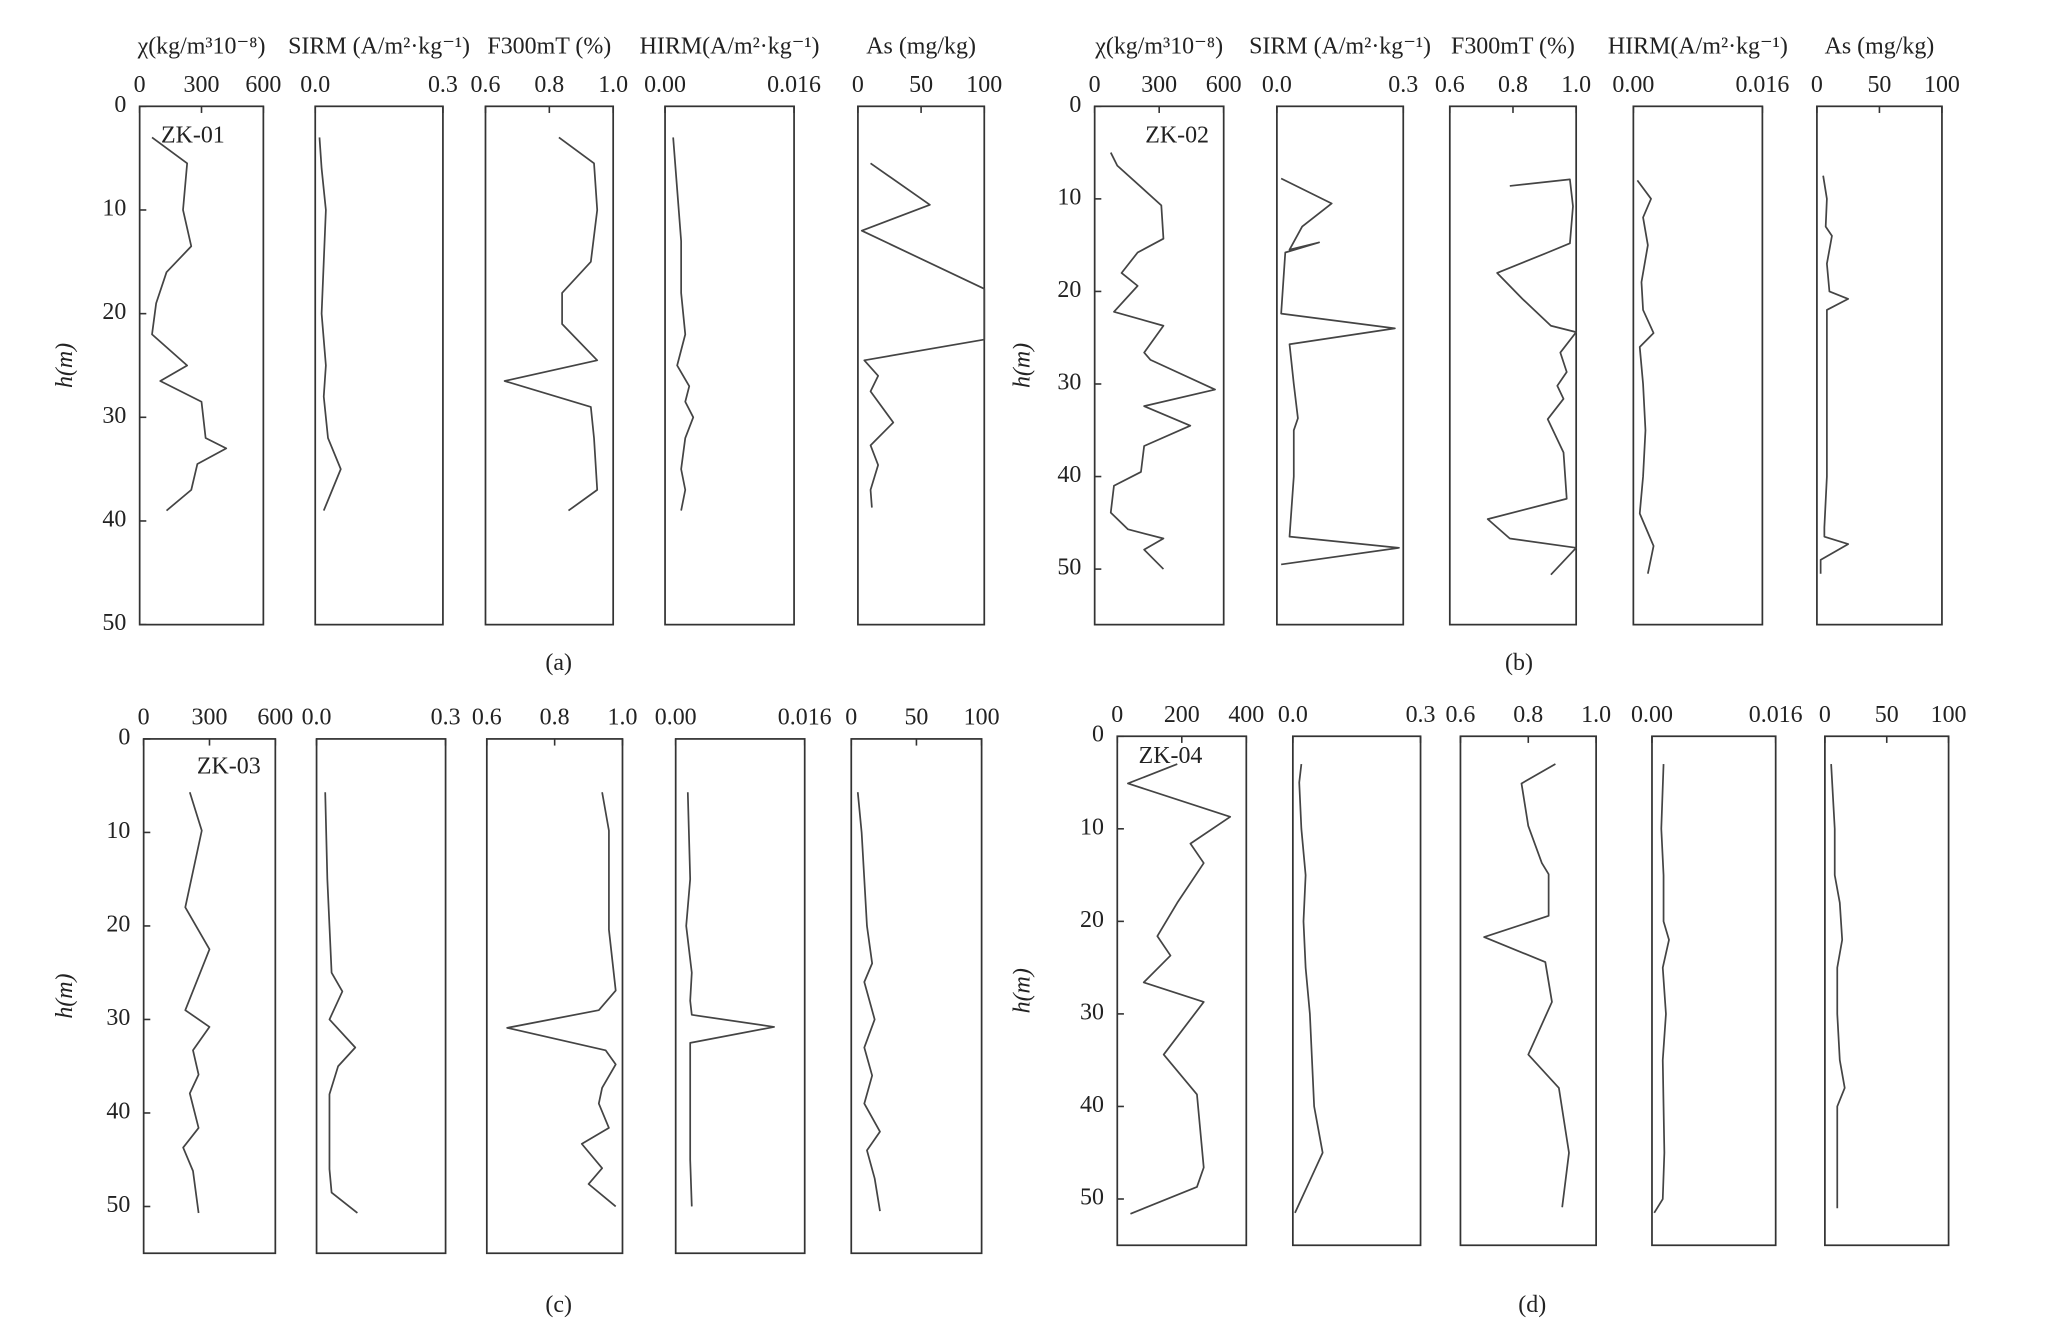 The height and width of the screenshot is (1329, 2055). What do you see at coordinates (1177, 135) in the screenshot?
I see `well-label: ZK-02` at bounding box center [1177, 135].